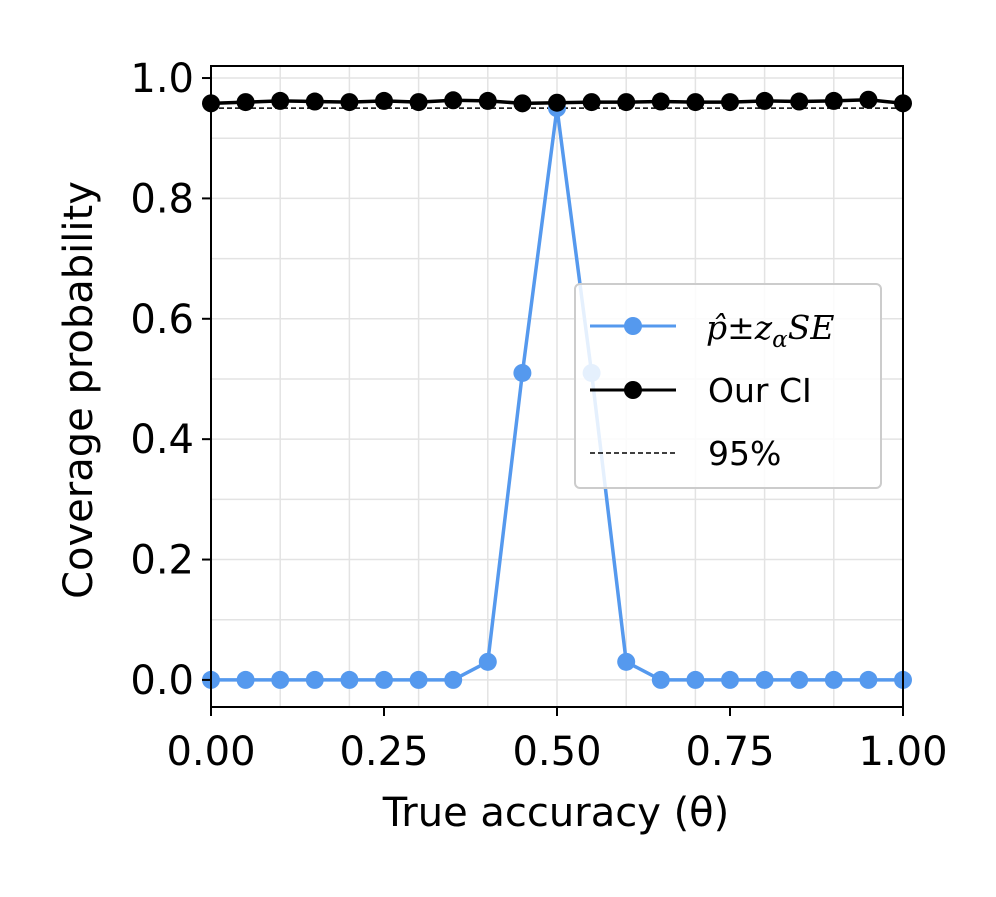 The width and height of the screenshot is (996, 897). What do you see at coordinates (210, 752) in the screenshot?
I see `x-tick-label: 0.00` at bounding box center [210, 752].